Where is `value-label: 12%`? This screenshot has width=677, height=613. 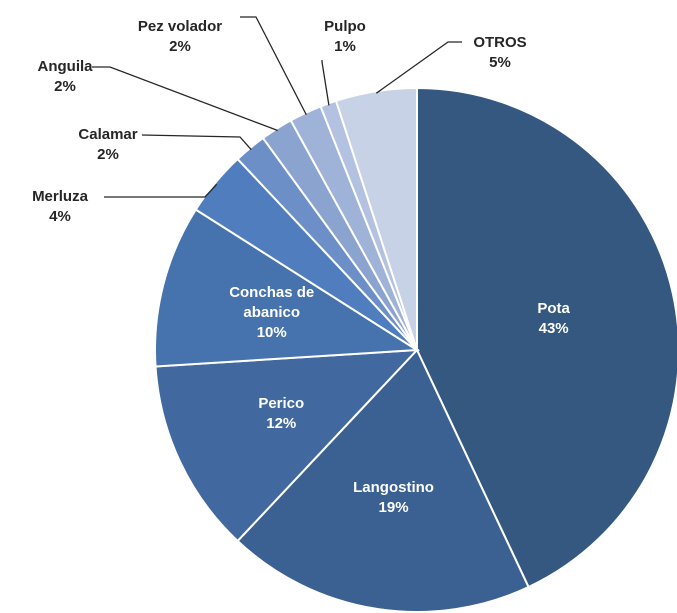 value-label: 12% is located at coordinates (281, 423).